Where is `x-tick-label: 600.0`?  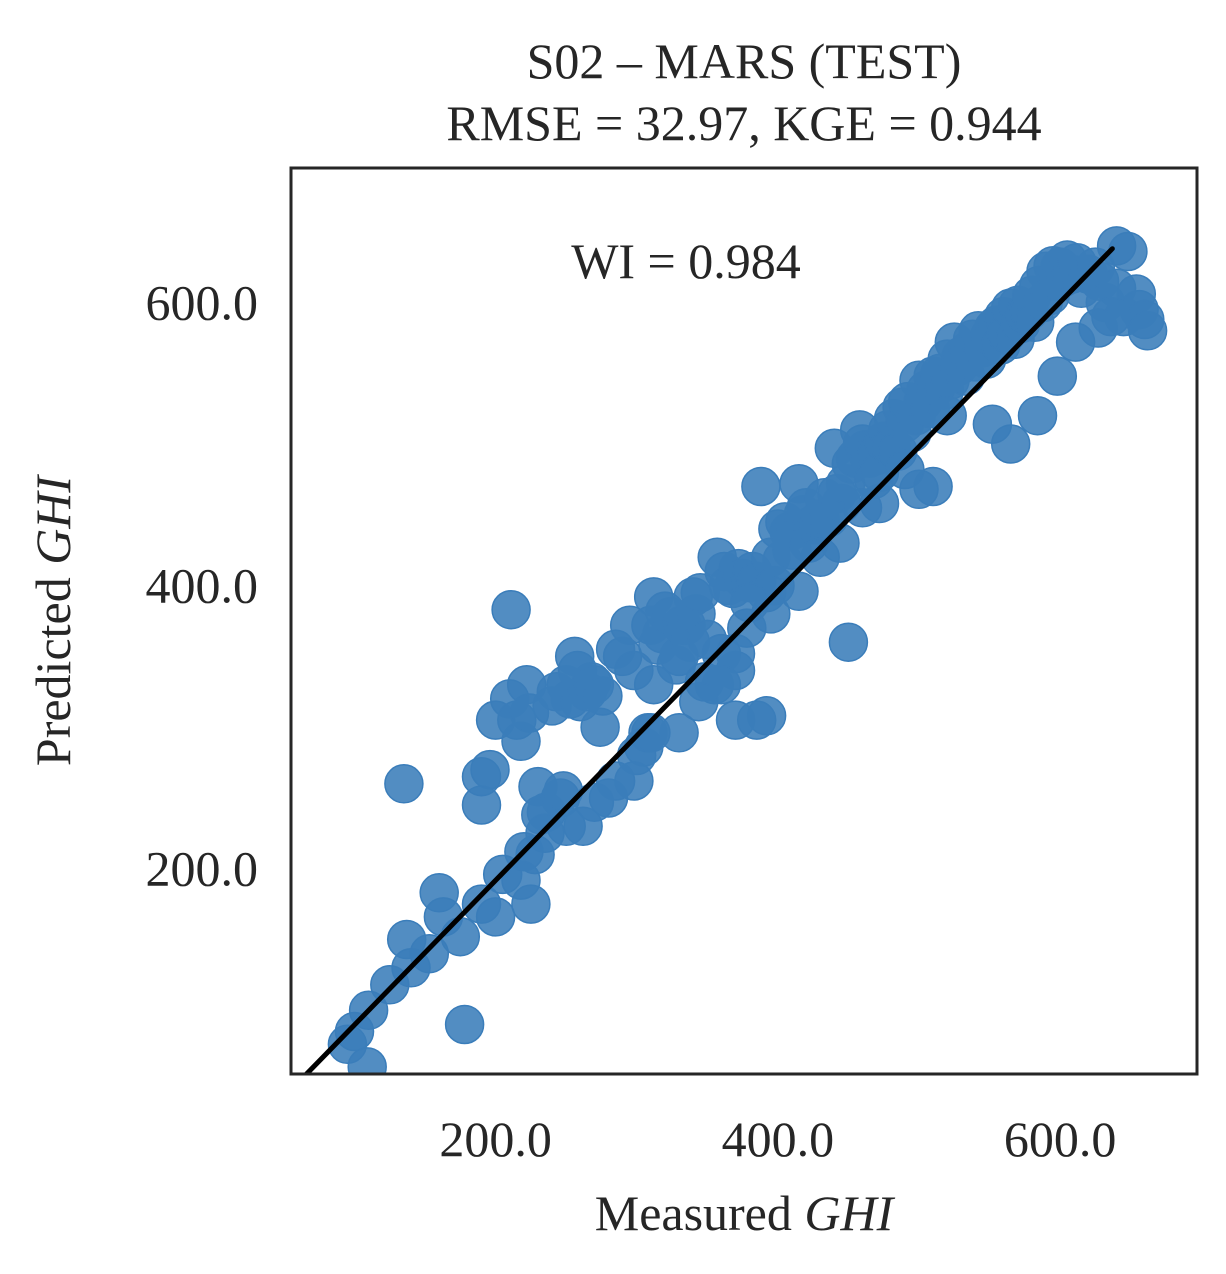 x-tick-label: 600.0 is located at coordinates (1060, 1139).